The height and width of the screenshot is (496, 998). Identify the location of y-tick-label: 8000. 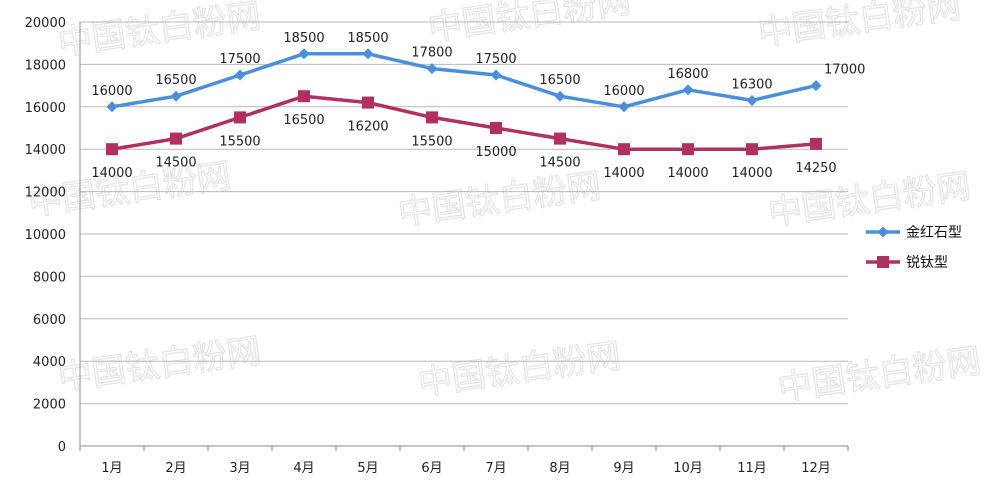
(49, 277).